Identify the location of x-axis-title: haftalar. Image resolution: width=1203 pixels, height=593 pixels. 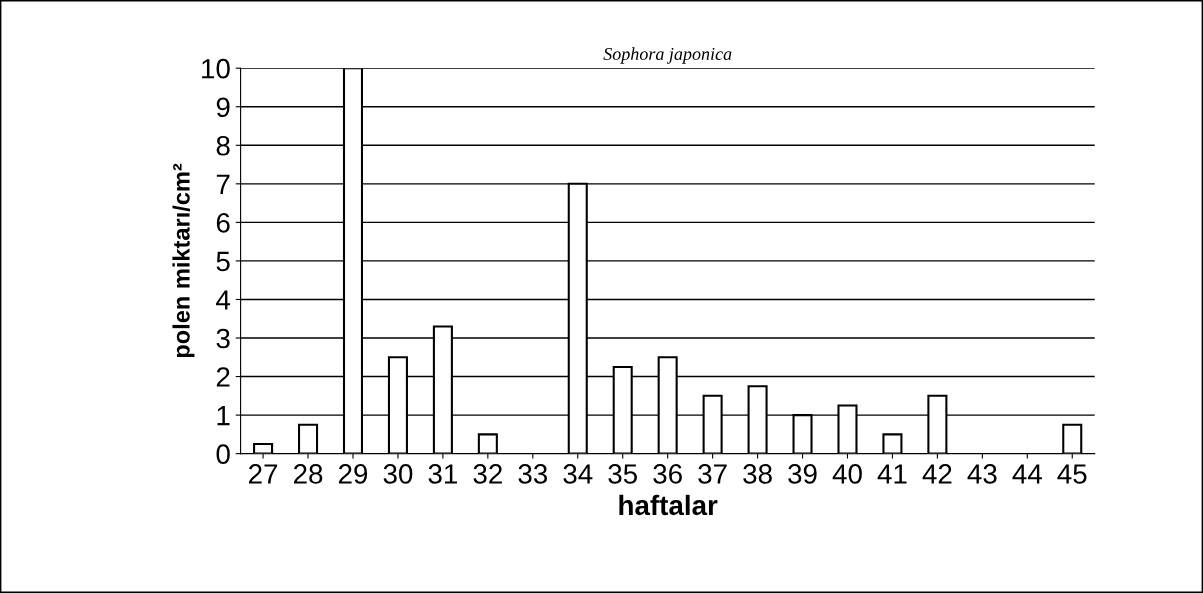
(668, 505).